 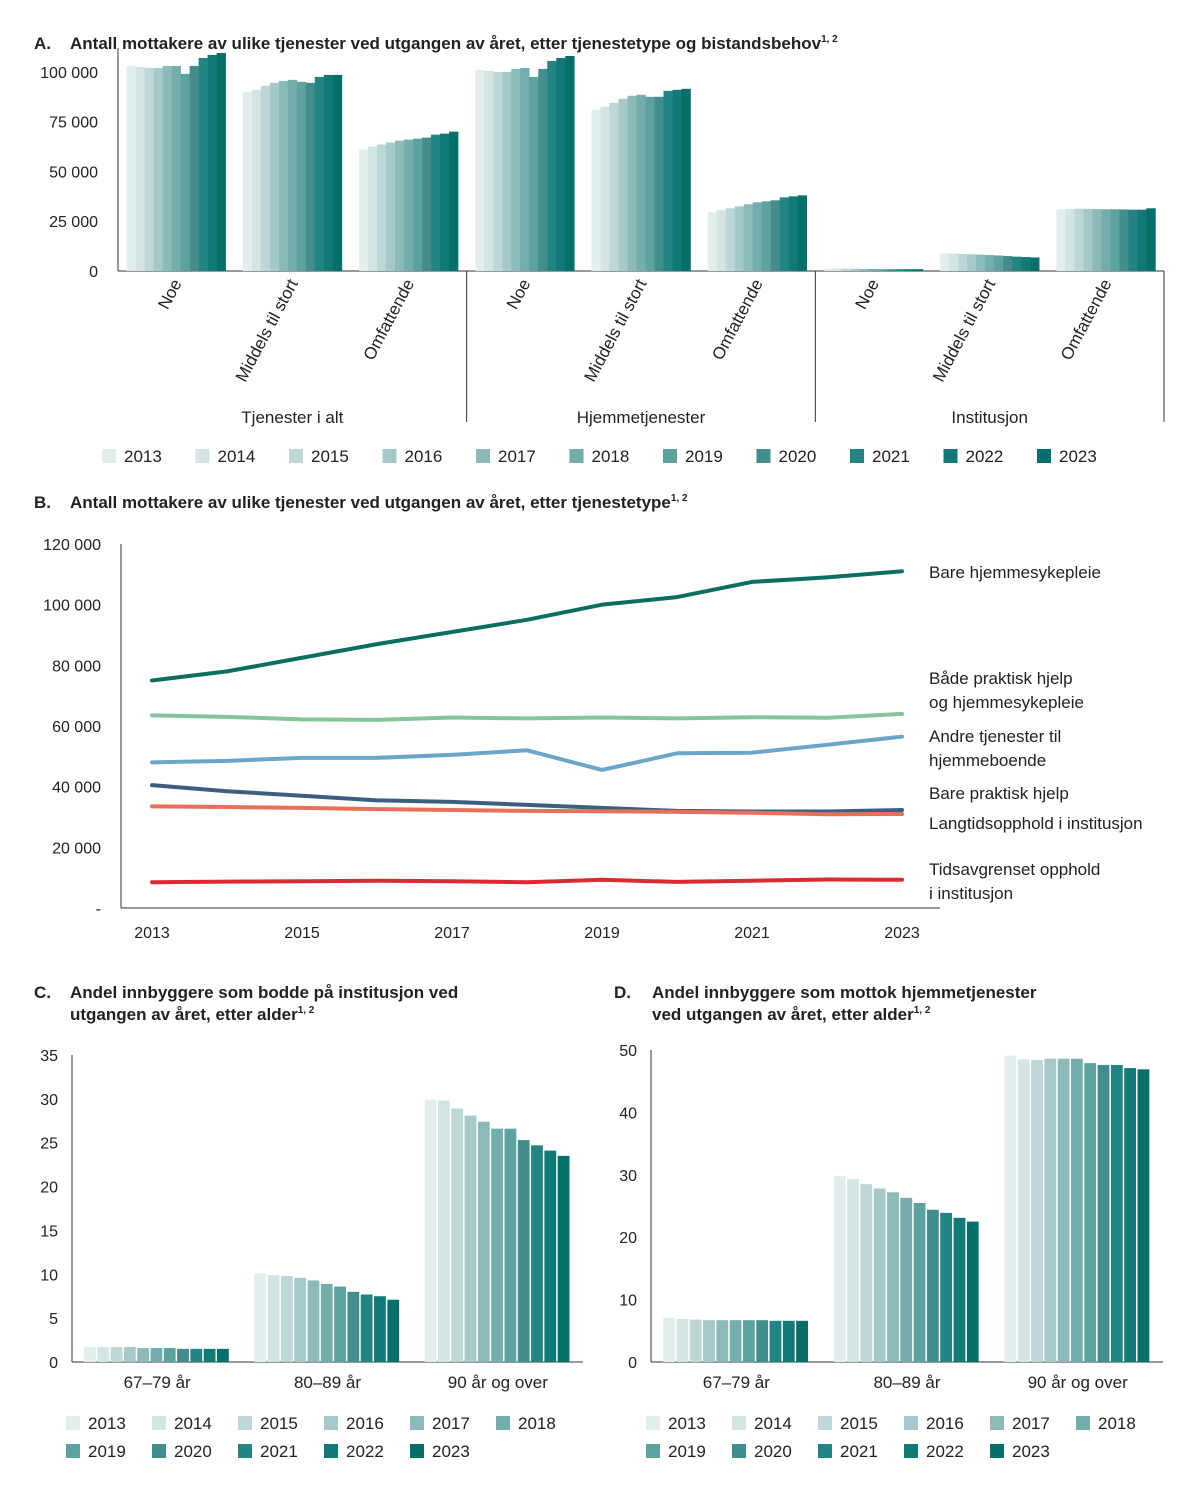 I want to click on panel-a-bar-0-2-2020, so click(x=427, y=204).